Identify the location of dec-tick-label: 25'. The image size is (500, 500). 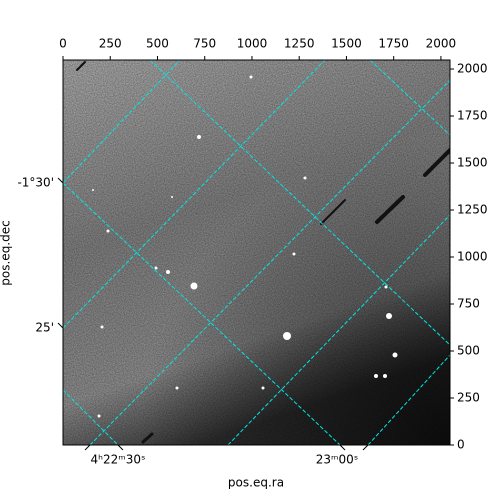
(44, 328).